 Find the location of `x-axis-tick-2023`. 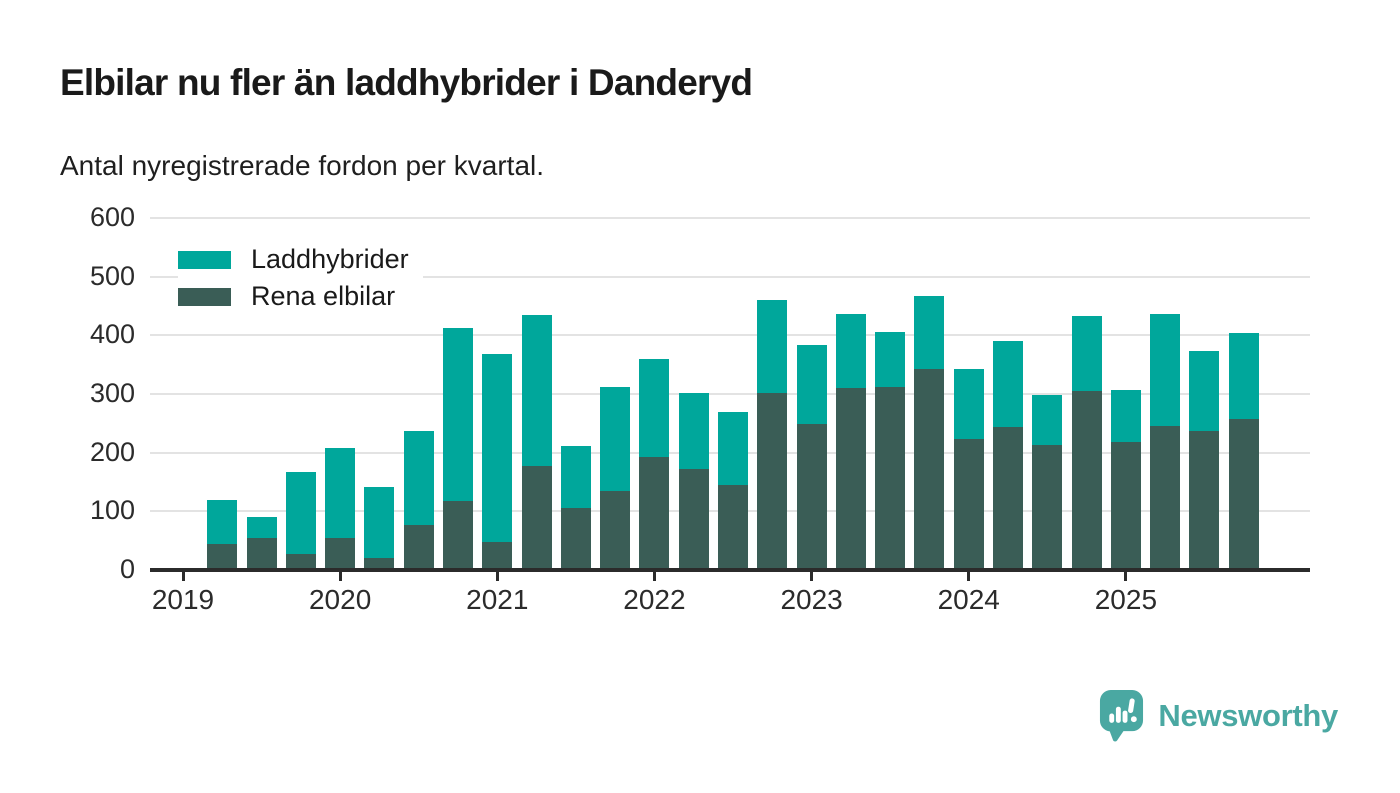

x-axis-tick-2023 is located at coordinates (812, 576).